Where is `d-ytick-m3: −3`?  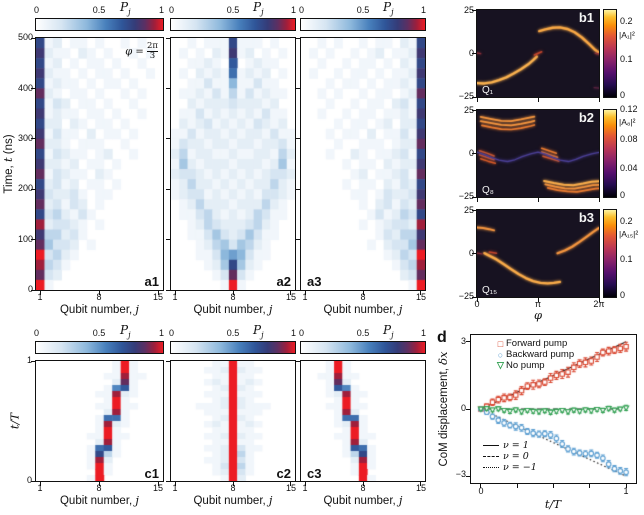 d-ytick-m3: −3 is located at coordinates (460, 474).